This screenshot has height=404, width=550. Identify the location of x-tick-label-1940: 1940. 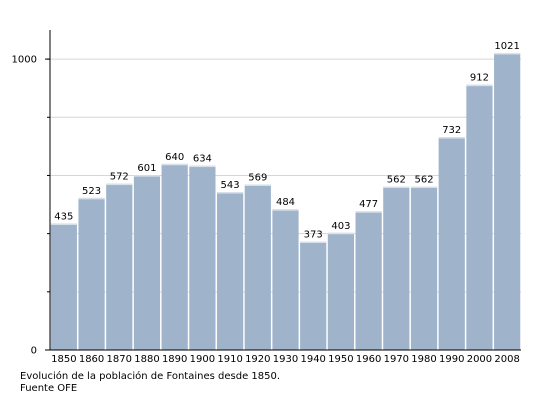
(312, 359).